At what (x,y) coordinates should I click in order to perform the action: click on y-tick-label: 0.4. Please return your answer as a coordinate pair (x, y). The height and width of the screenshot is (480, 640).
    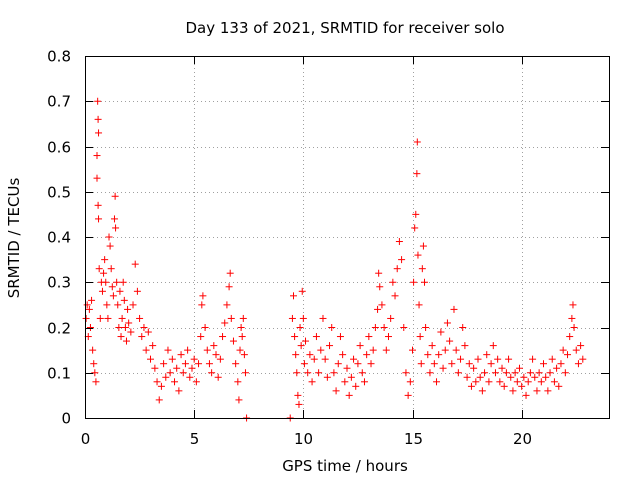
    Looking at the image, I should click on (59, 238).